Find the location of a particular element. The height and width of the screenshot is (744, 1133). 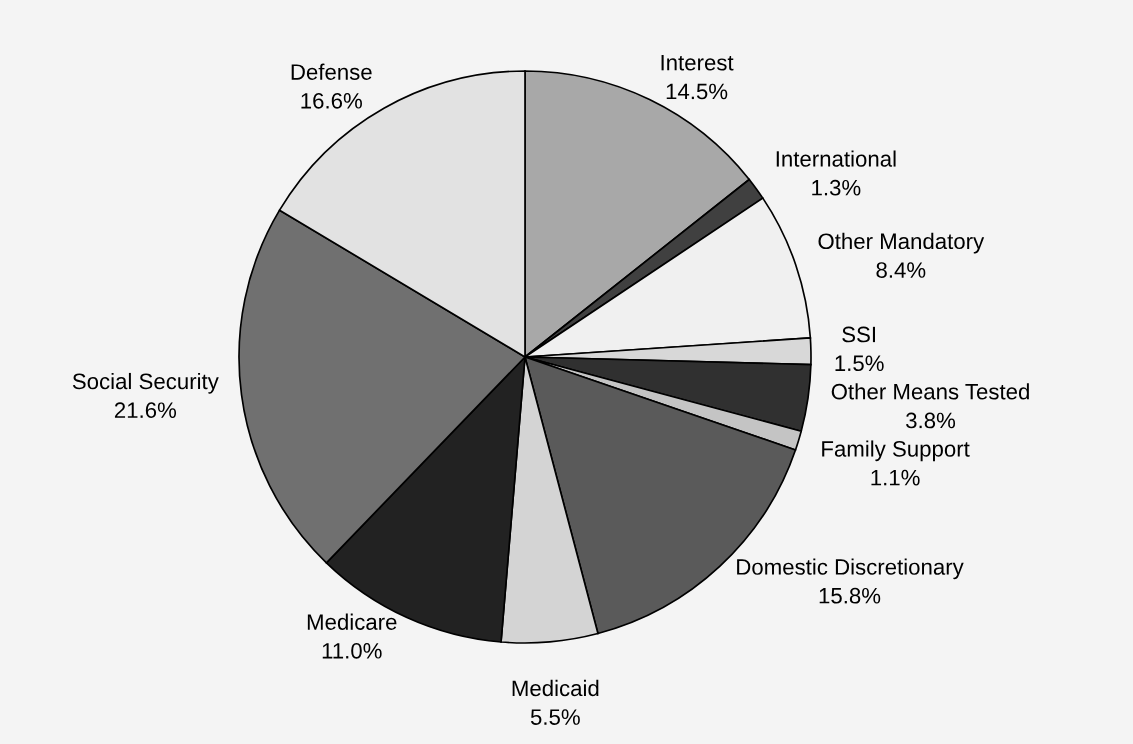

data-label: 8.4% is located at coordinates (901, 270).